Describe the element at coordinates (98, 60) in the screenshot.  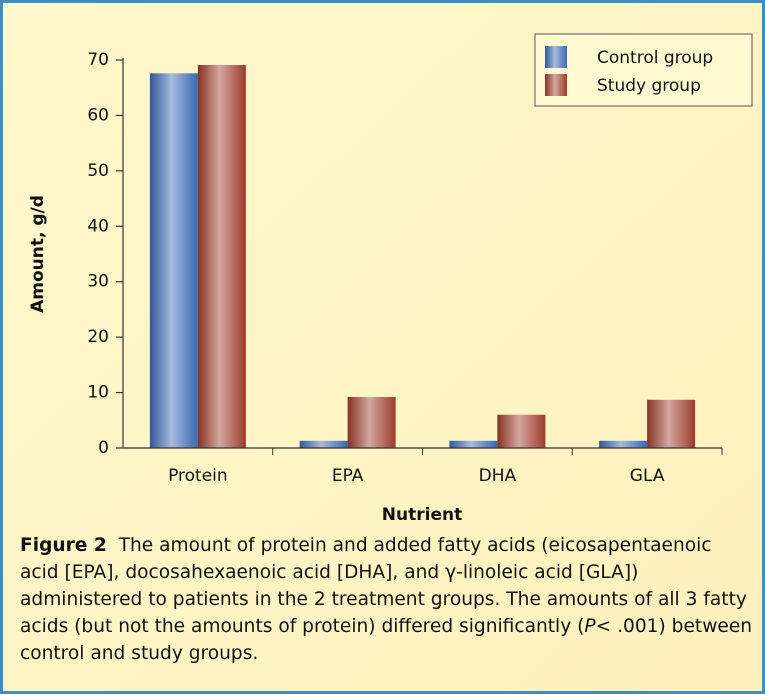
I see `y-tick-label: 70` at that location.